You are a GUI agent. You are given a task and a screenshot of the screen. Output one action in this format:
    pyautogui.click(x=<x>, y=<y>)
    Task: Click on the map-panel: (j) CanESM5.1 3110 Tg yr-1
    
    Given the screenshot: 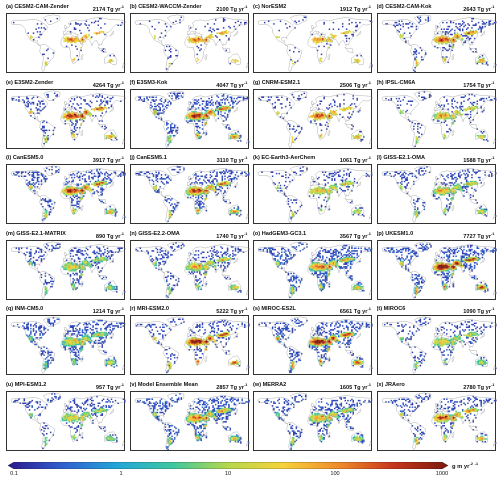 What is the action you would take?
    pyautogui.click(x=189, y=188)
    